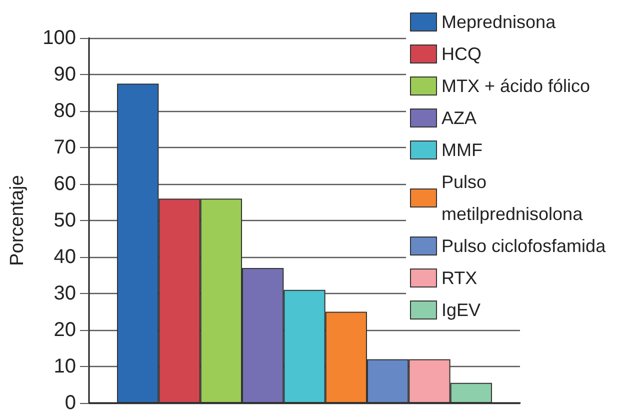 The height and width of the screenshot is (415, 642). Describe the element at coordinates (70, 403) in the screenshot. I see `y-tick-label: 0` at that location.